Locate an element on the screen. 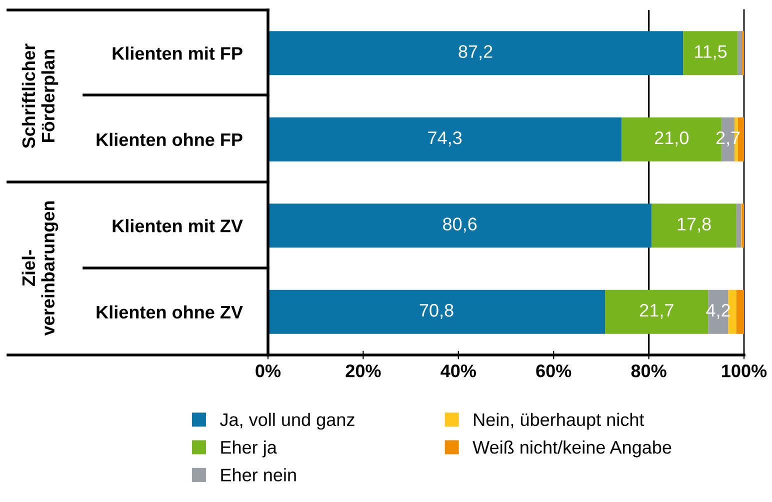 This screenshot has height=502, width=772. x-tick-label: 40% is located at coordinates (458, 371).